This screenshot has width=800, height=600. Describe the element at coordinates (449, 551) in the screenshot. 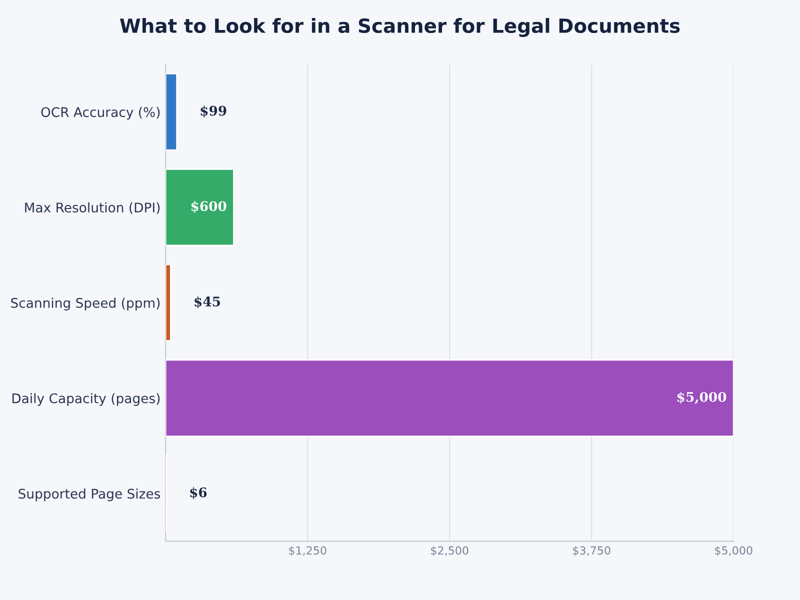

I see `x-tick-label: $2,500` at that location.